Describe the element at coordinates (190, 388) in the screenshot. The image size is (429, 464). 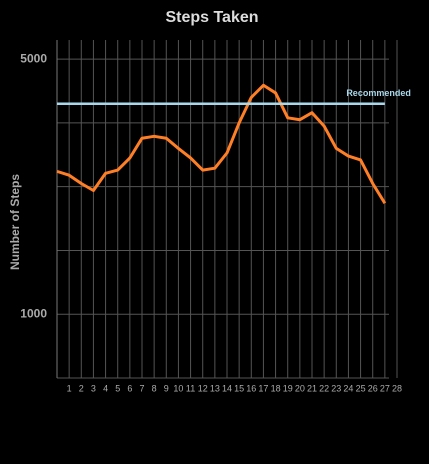
I see `x-tick-label: 11` at that location.